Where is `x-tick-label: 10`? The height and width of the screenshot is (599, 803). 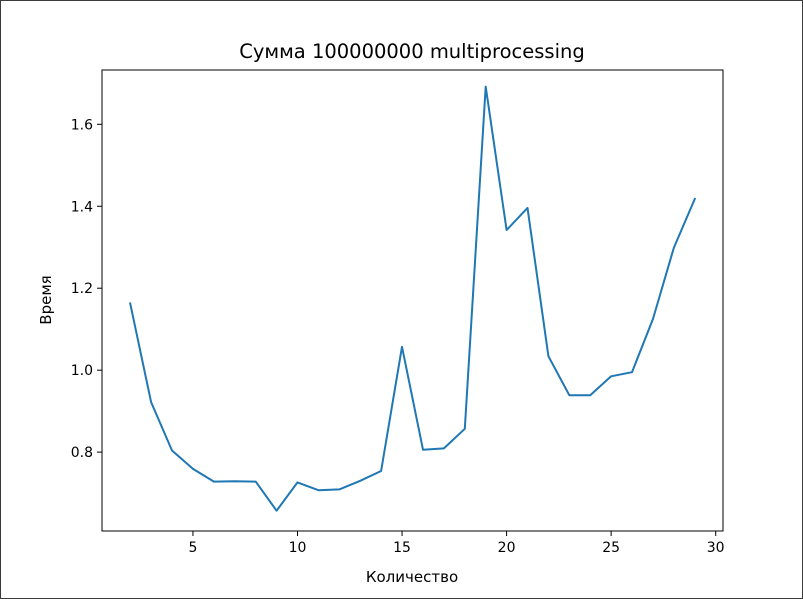
x-tick-label: 10 is located at coordinates (298, 548).